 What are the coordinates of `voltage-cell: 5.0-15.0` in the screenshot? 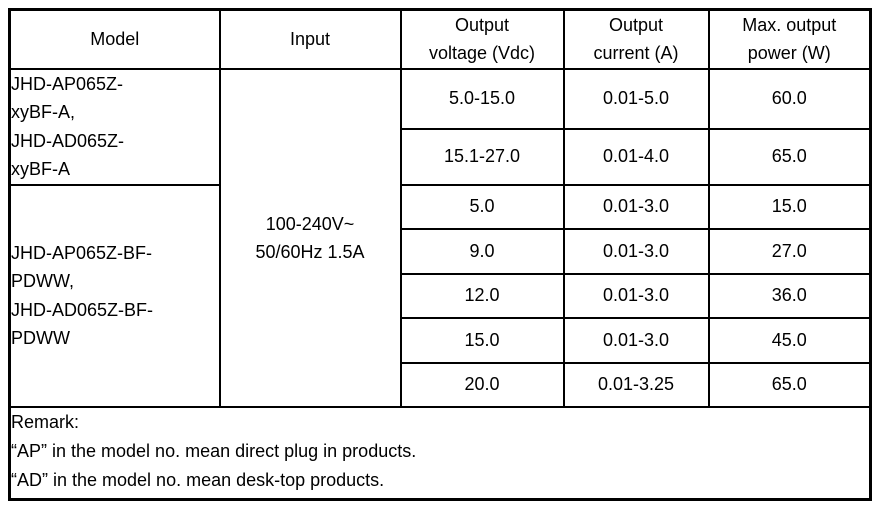 It's located at (482, 99).